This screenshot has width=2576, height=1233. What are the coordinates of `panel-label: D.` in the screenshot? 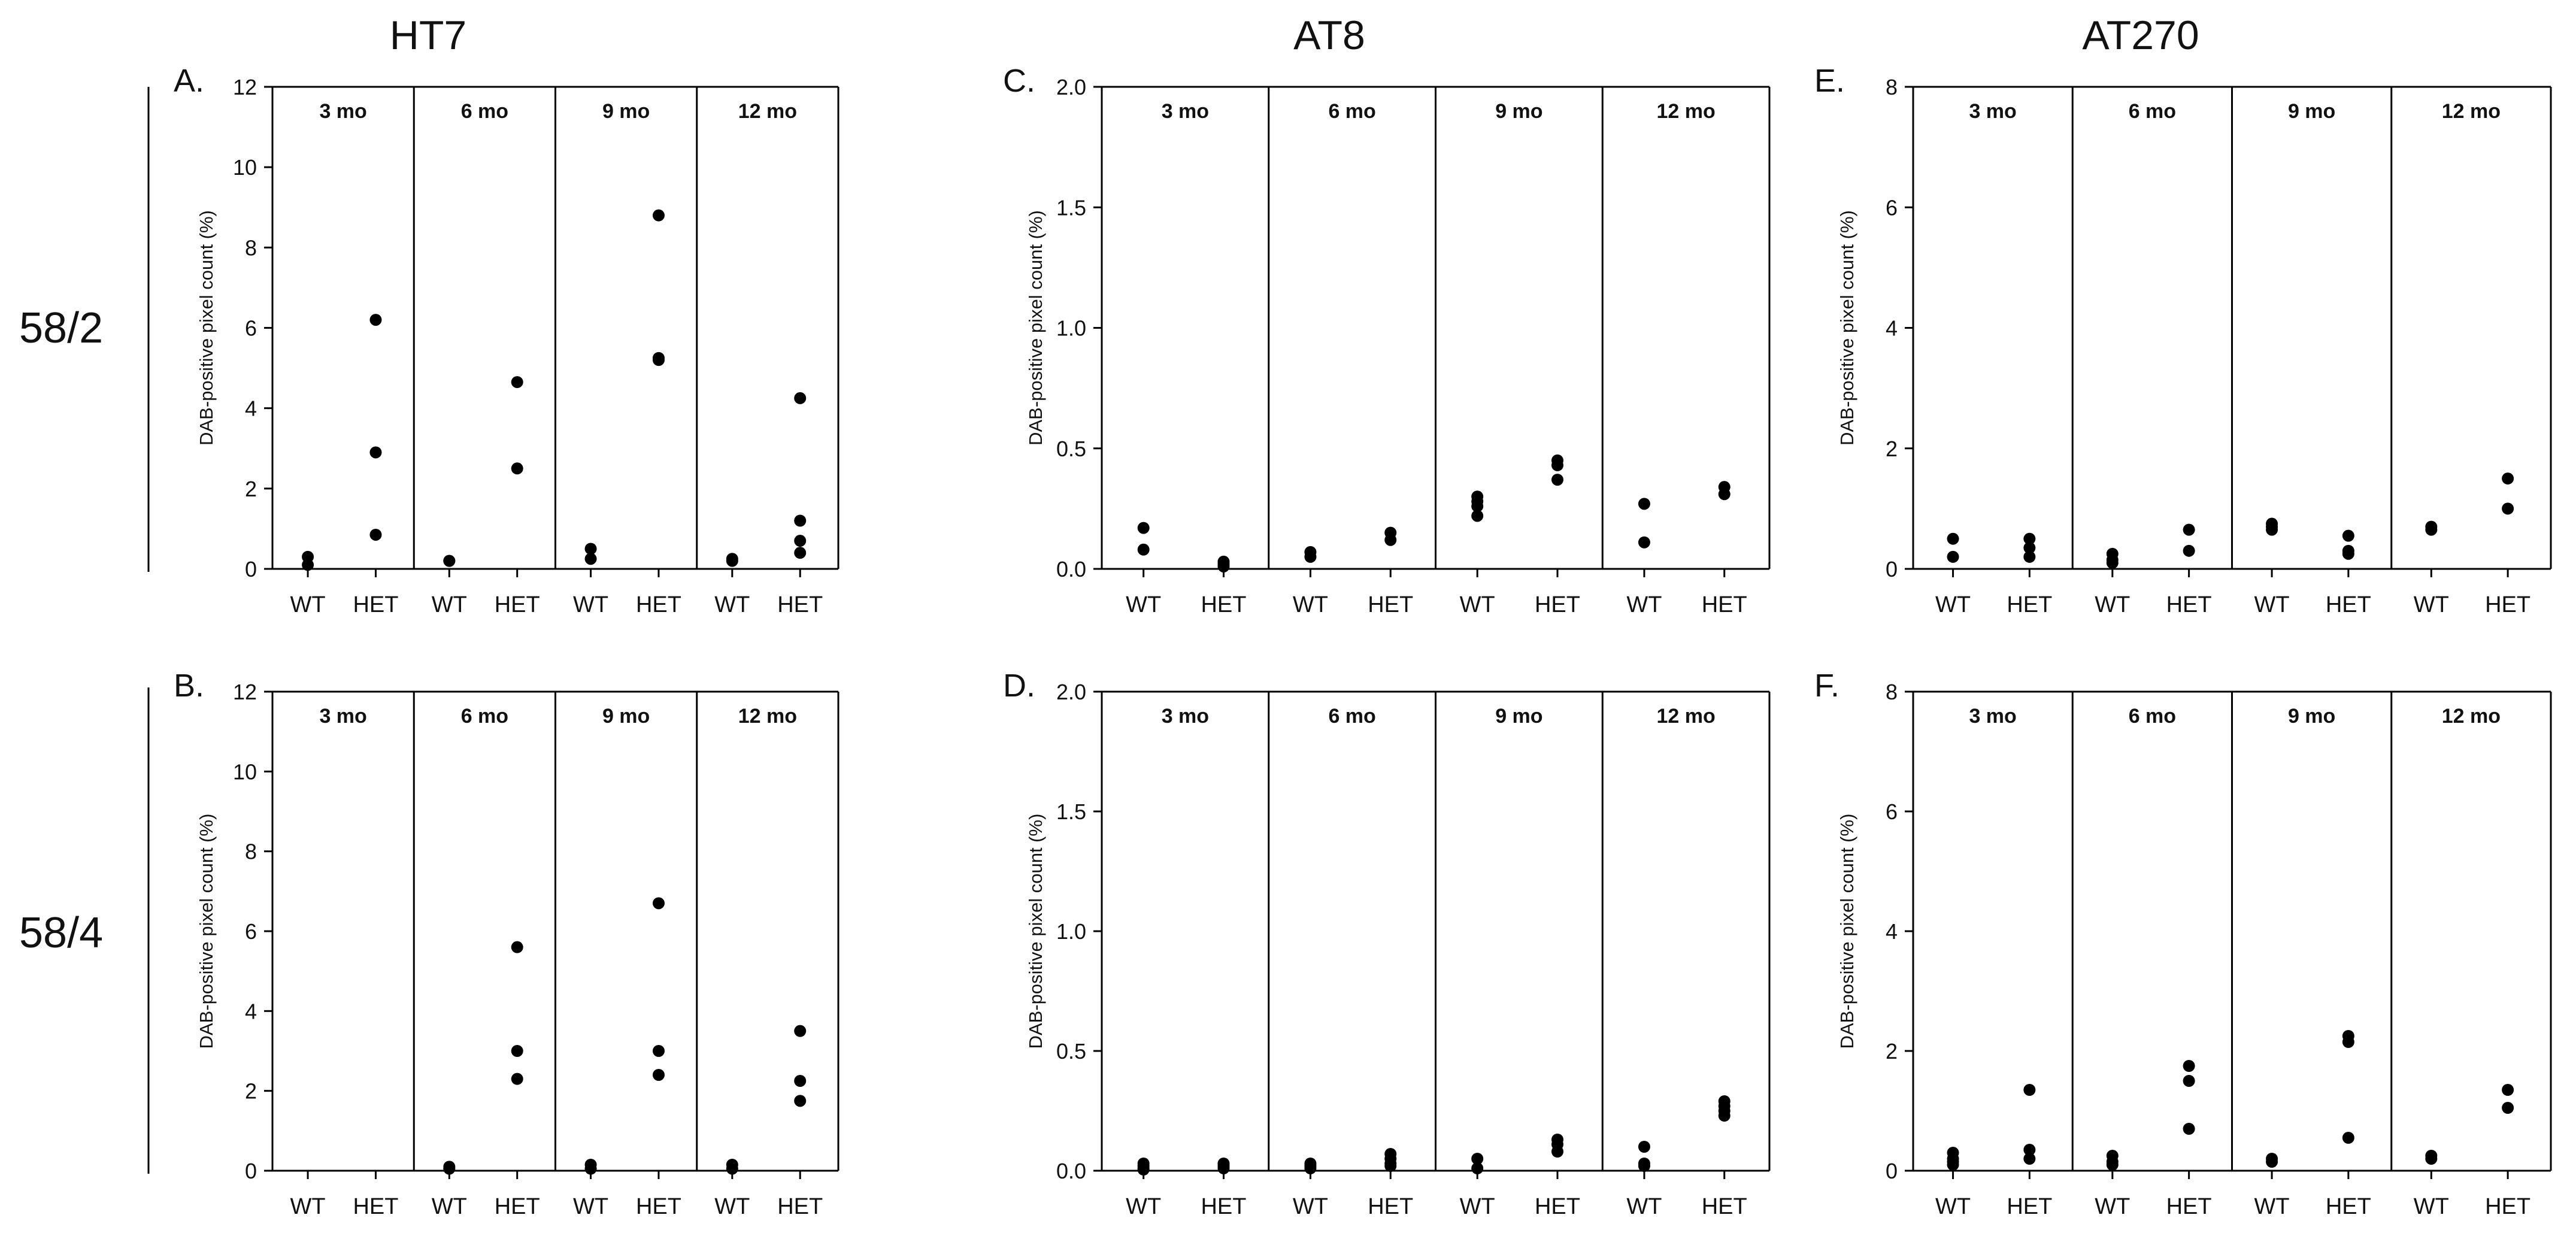 It's located at (1019, 686).